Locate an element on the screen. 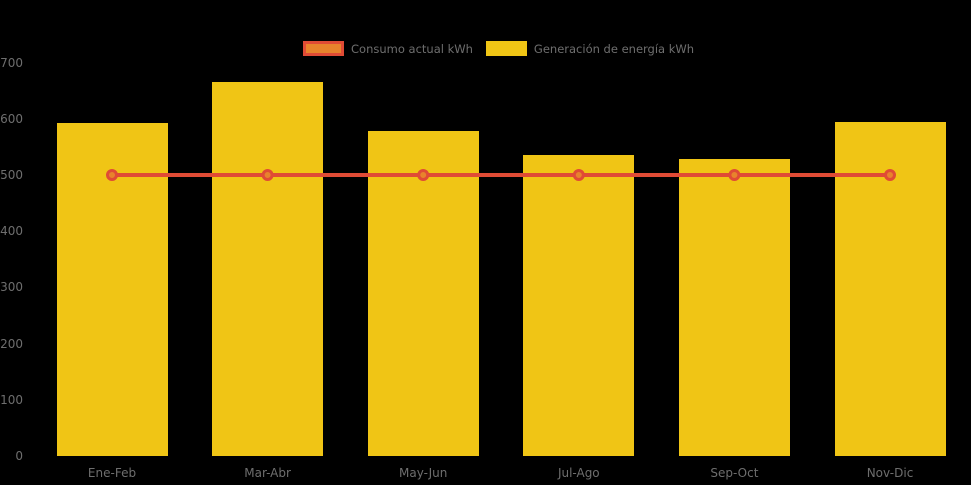  bar-mar-abr is located at coordinates (268, 268).